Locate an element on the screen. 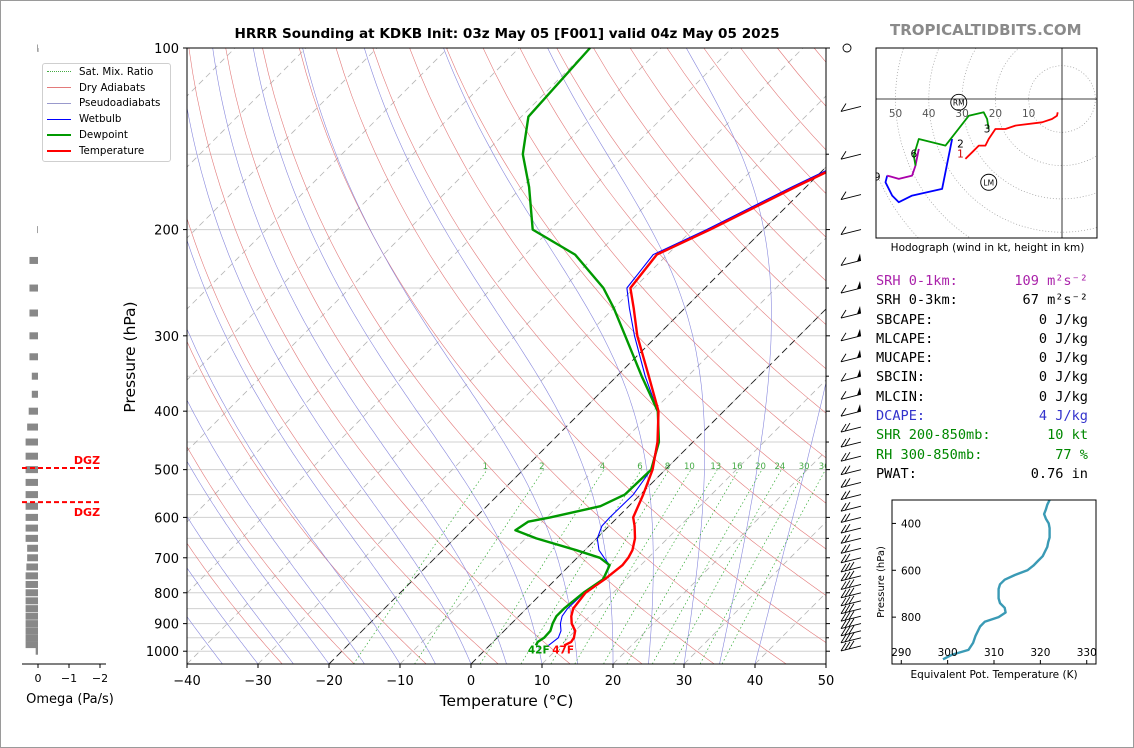 The height and width of the screenshot is (748, 1134). theta-e-x-tick-label: 290 is located at coordinates (901, 653).